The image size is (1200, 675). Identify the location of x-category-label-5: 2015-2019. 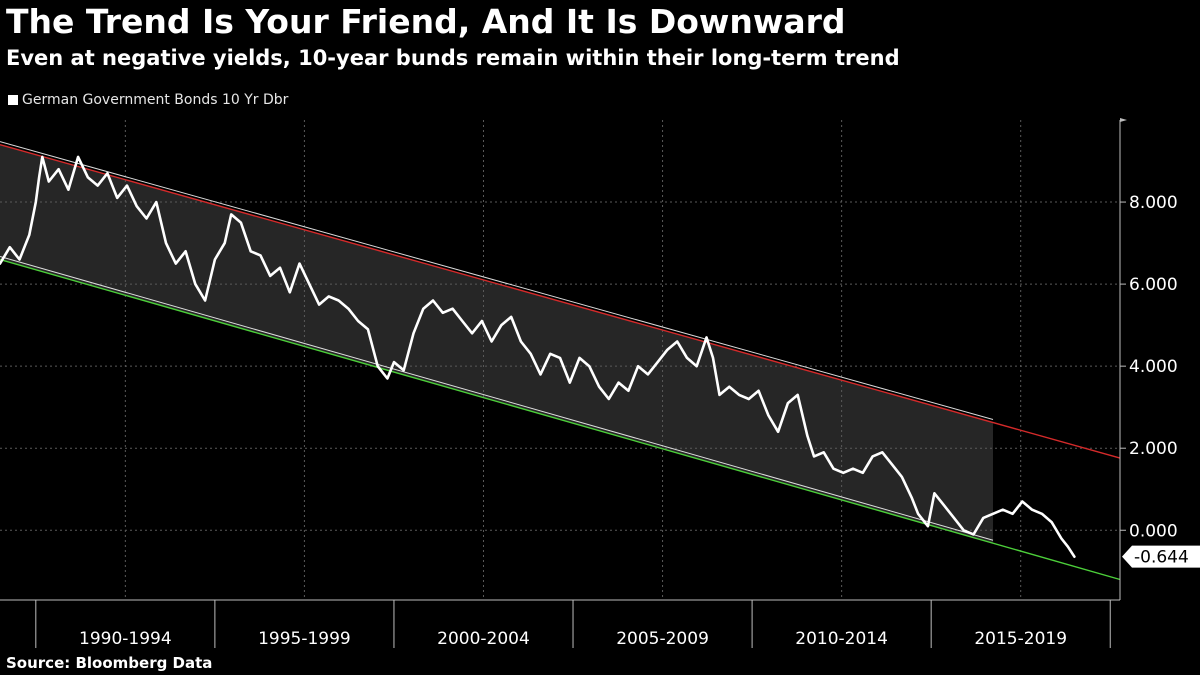
(1020, 639).